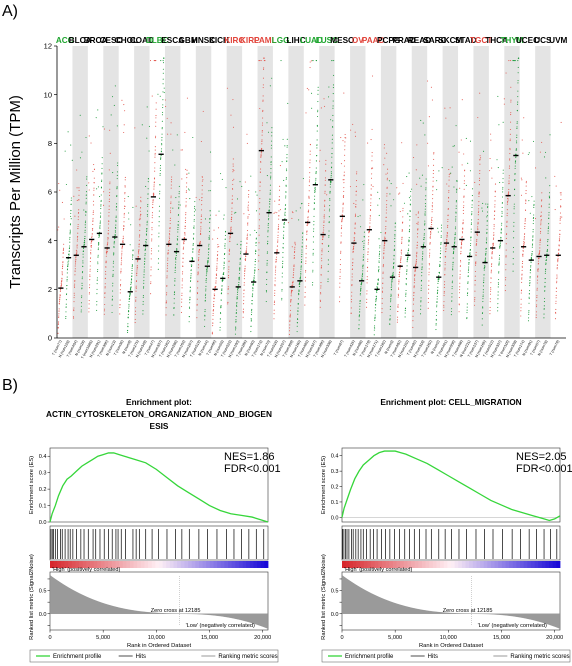 The height and width of the screenshot is (666, 572). Describe the element at coordinates (535, 348) in the screenshot. I see `group-label: T (num57)` at that location.